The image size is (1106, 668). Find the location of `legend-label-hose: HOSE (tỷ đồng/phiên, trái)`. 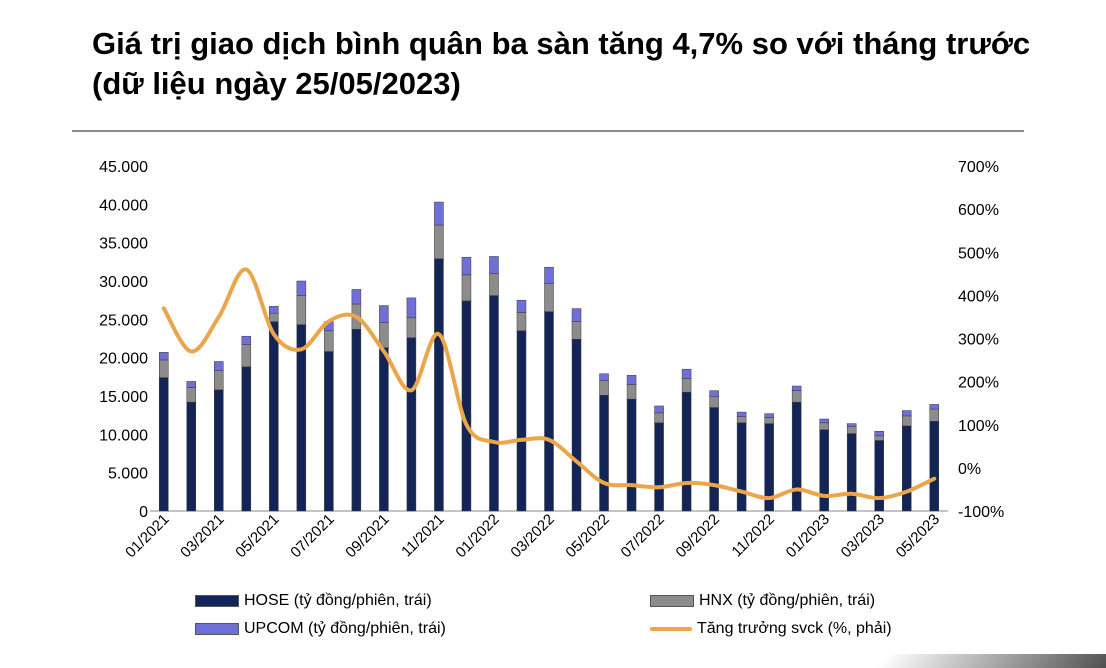

legend-label-hose: HOSE (tỷ đồng/phiên, trái) is located at coordinates (338, 600).